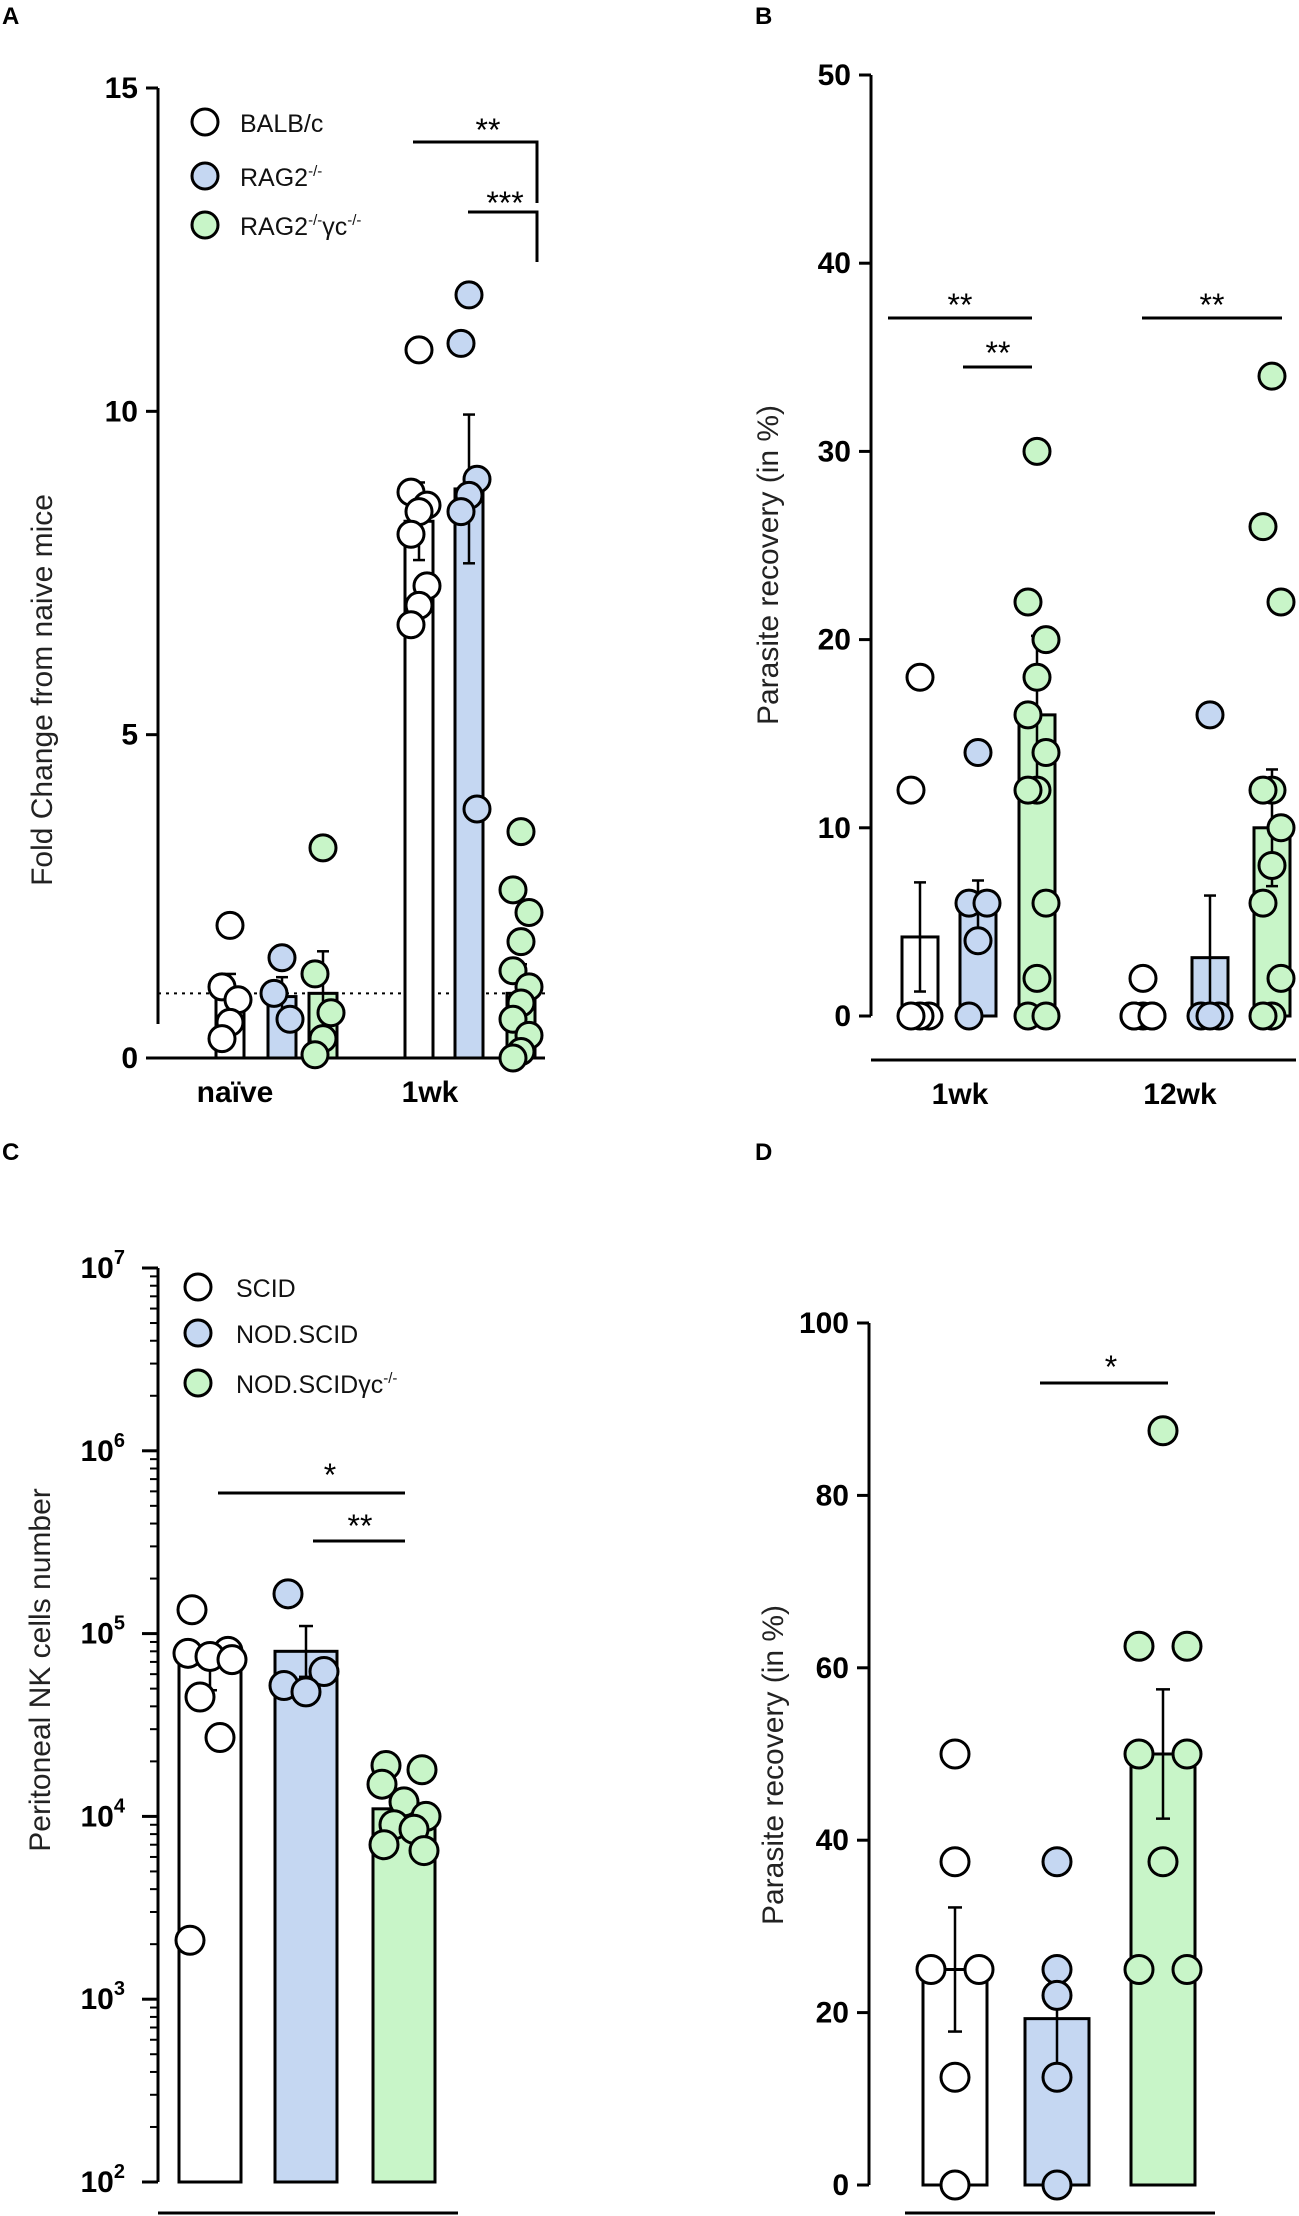 This screenshot has height=2216, width=1299. I want to click on panel-label-c: C, so click(10, 1152).